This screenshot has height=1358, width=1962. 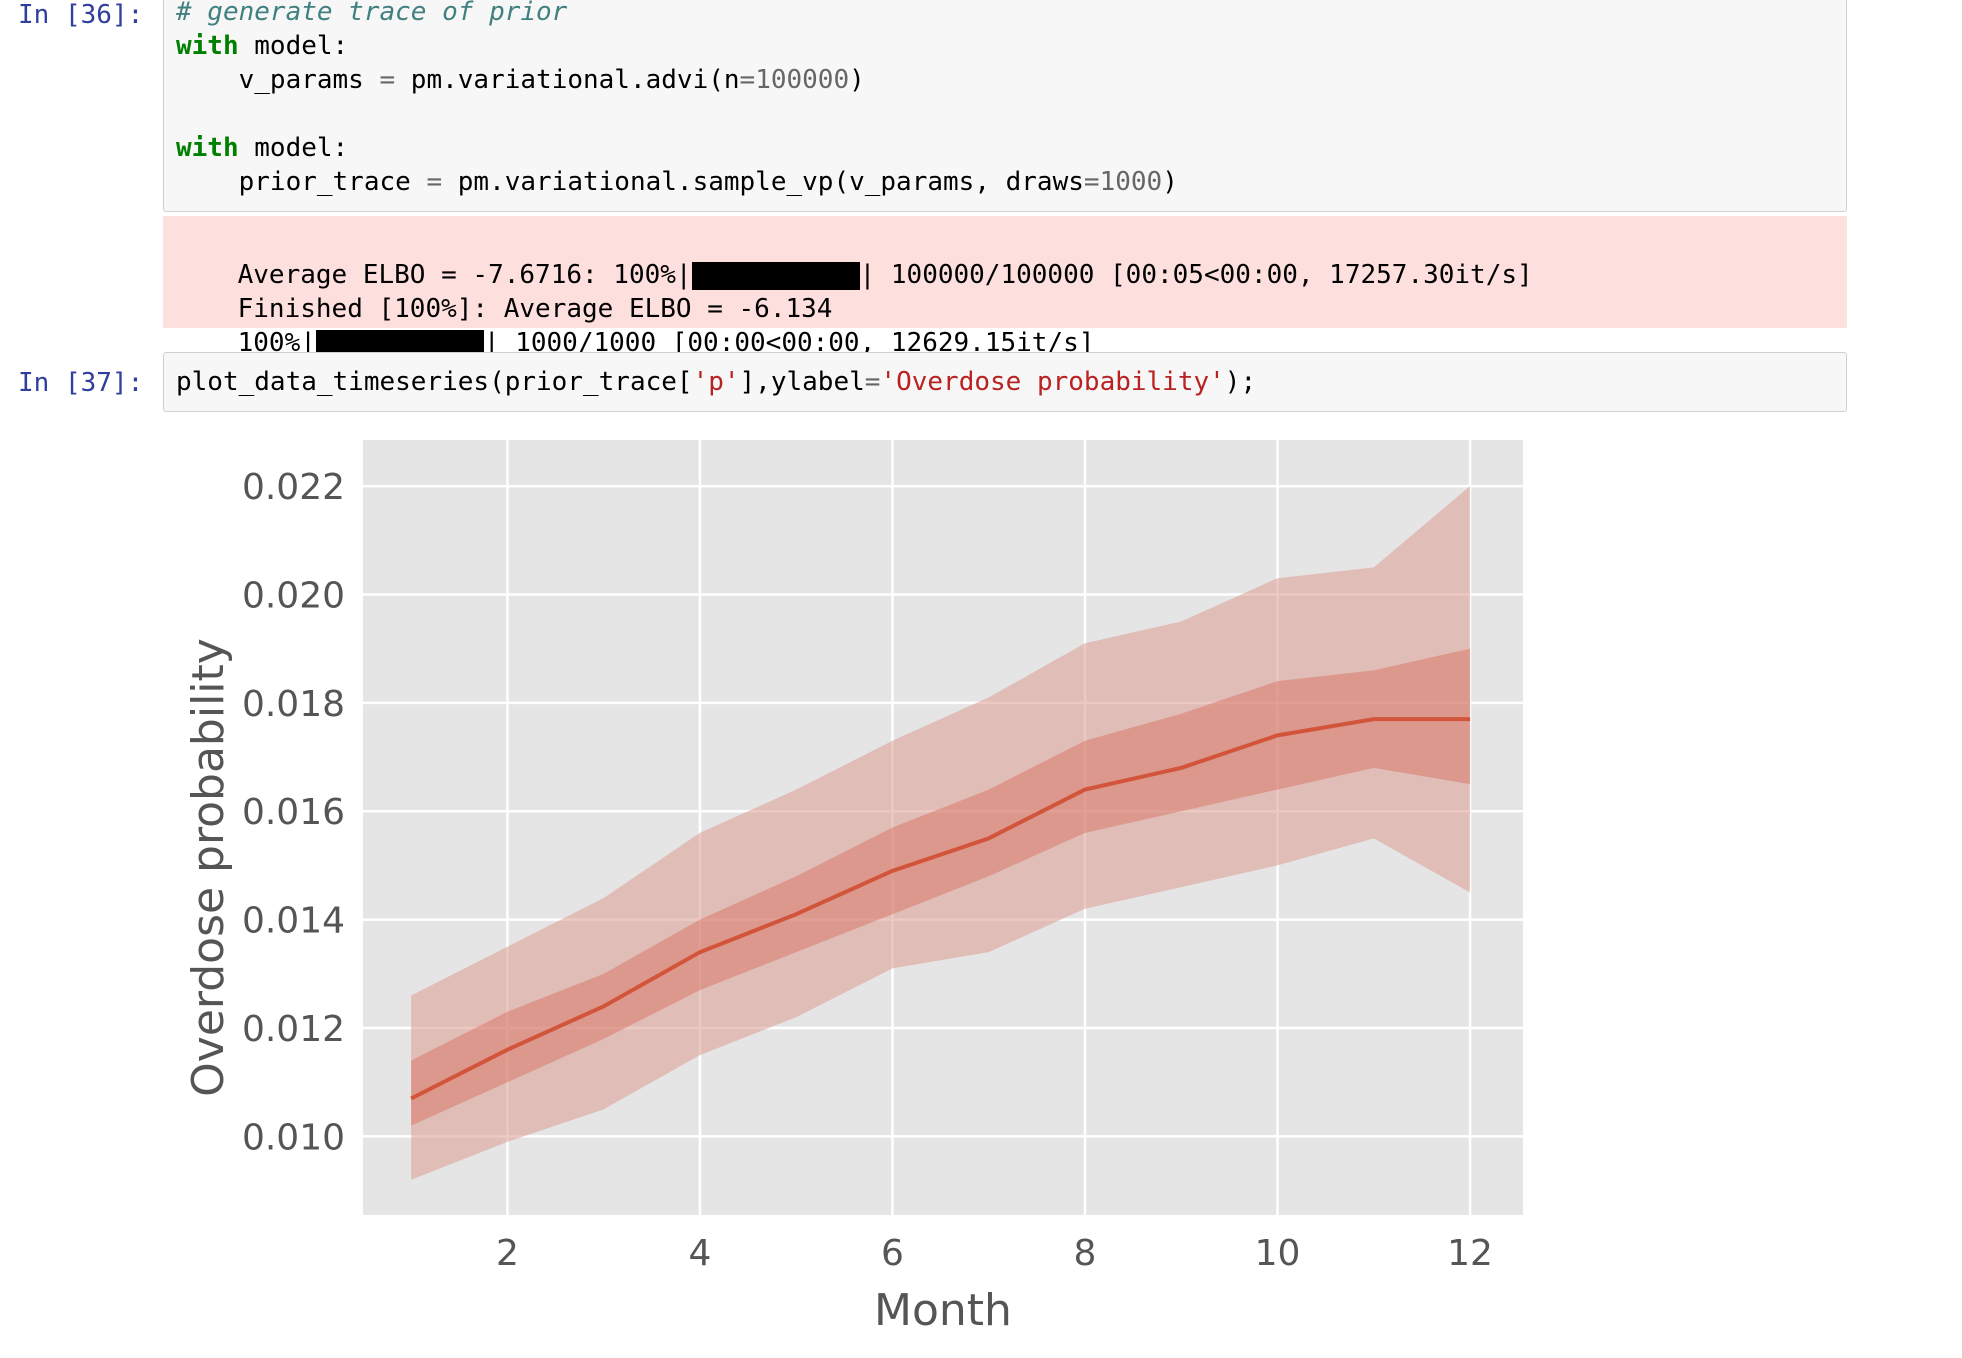 What do you see at coordinates (802, 80) in the screenshot?
I see `code-token: 100000` at bounding box center [802, 80].